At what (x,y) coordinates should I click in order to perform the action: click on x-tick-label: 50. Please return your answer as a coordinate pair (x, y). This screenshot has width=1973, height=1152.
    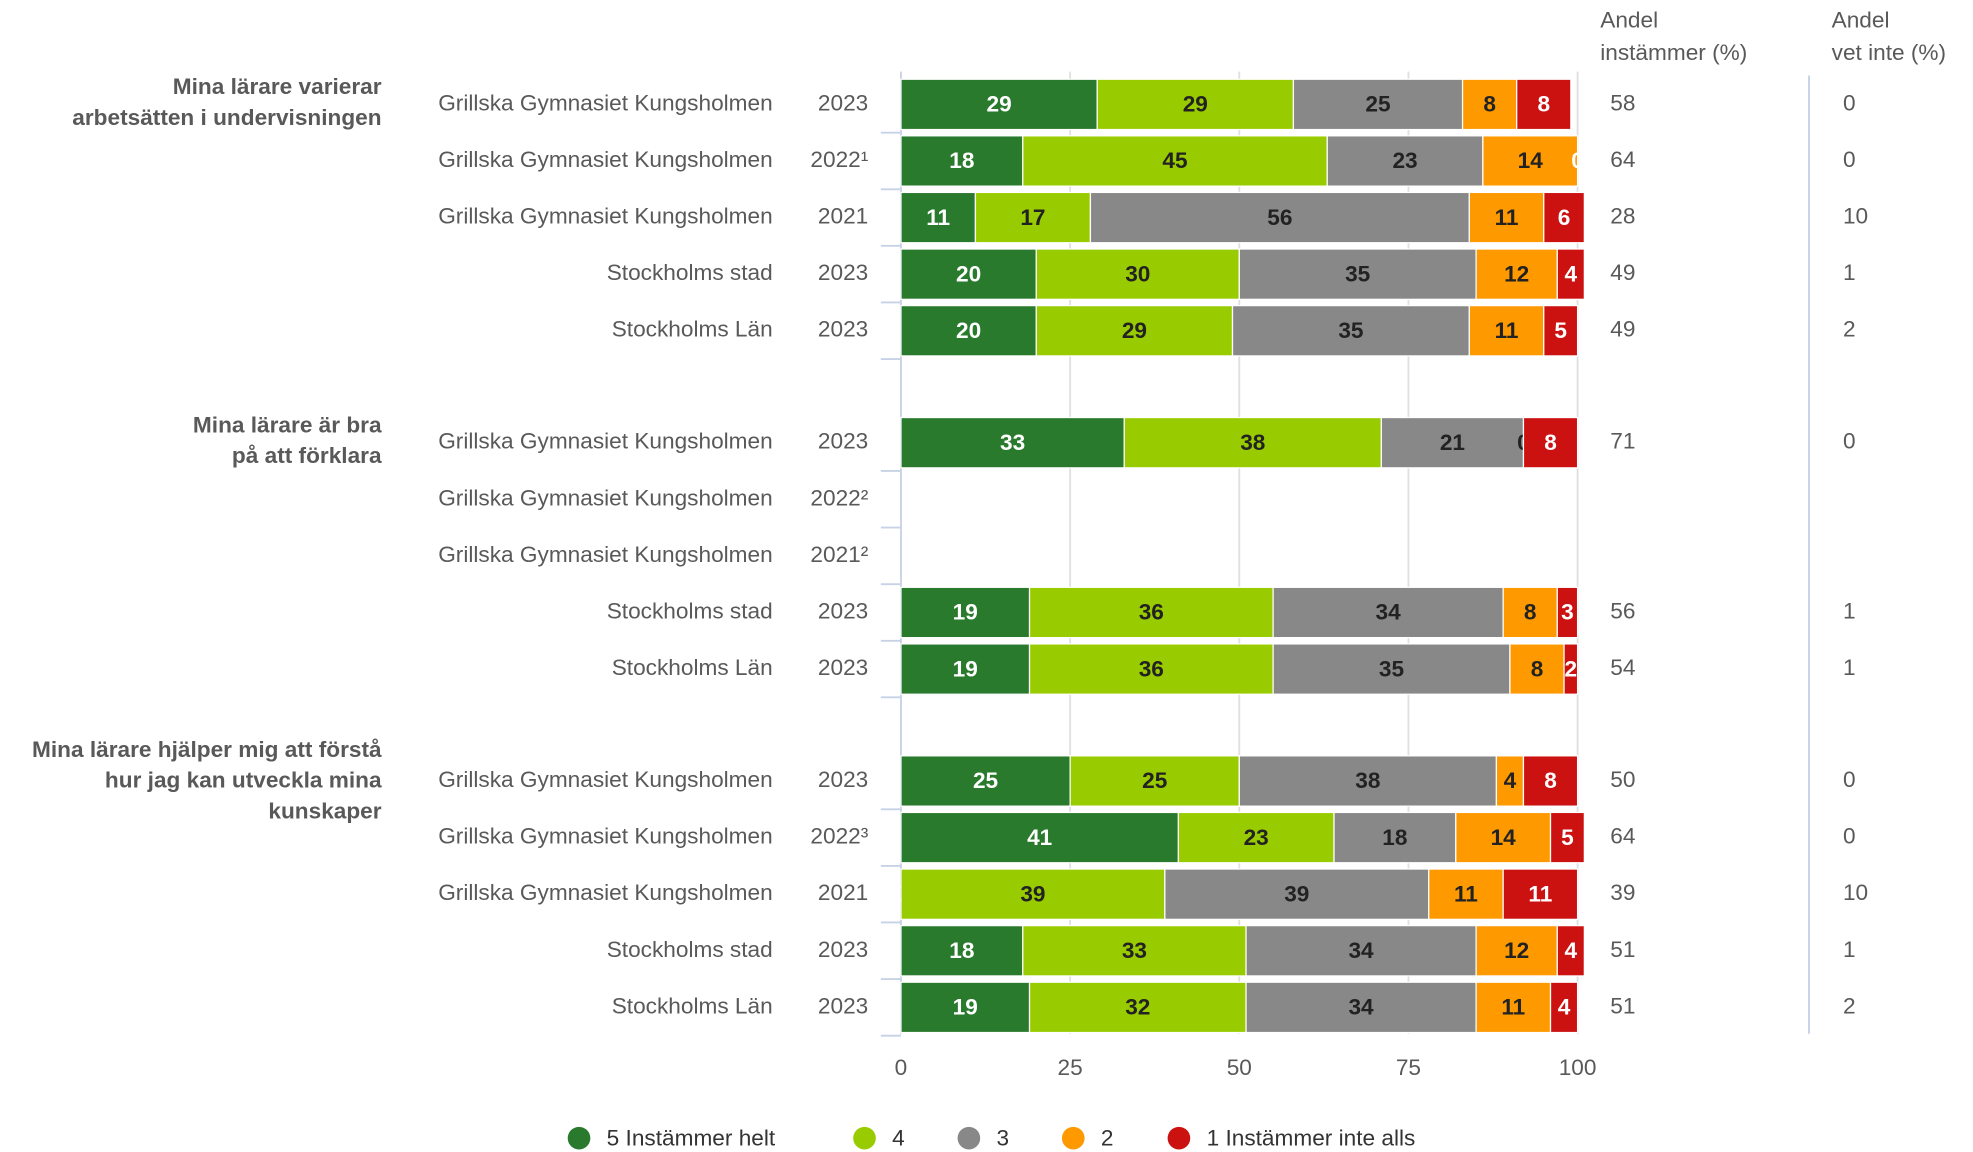
    Looking at the image, I should click on (1239, 1067).